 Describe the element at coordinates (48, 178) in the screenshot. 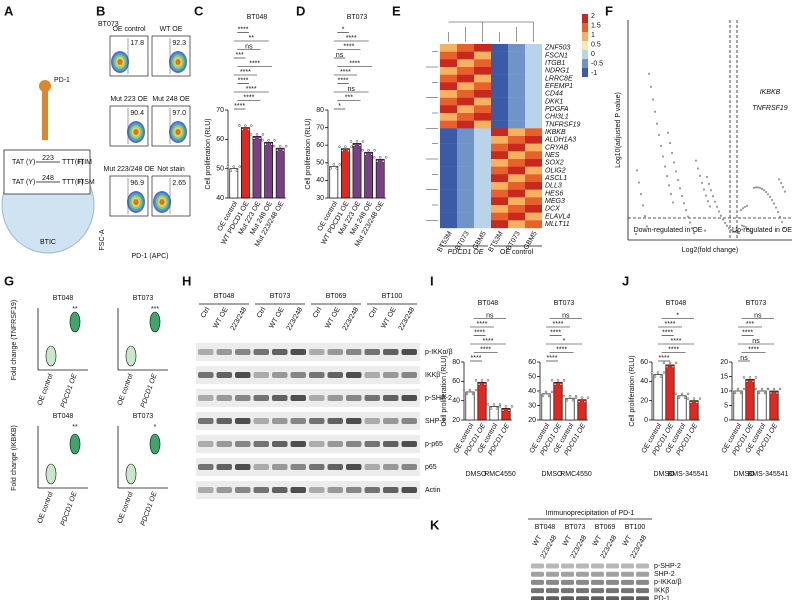

I see `label: 248` at that location.